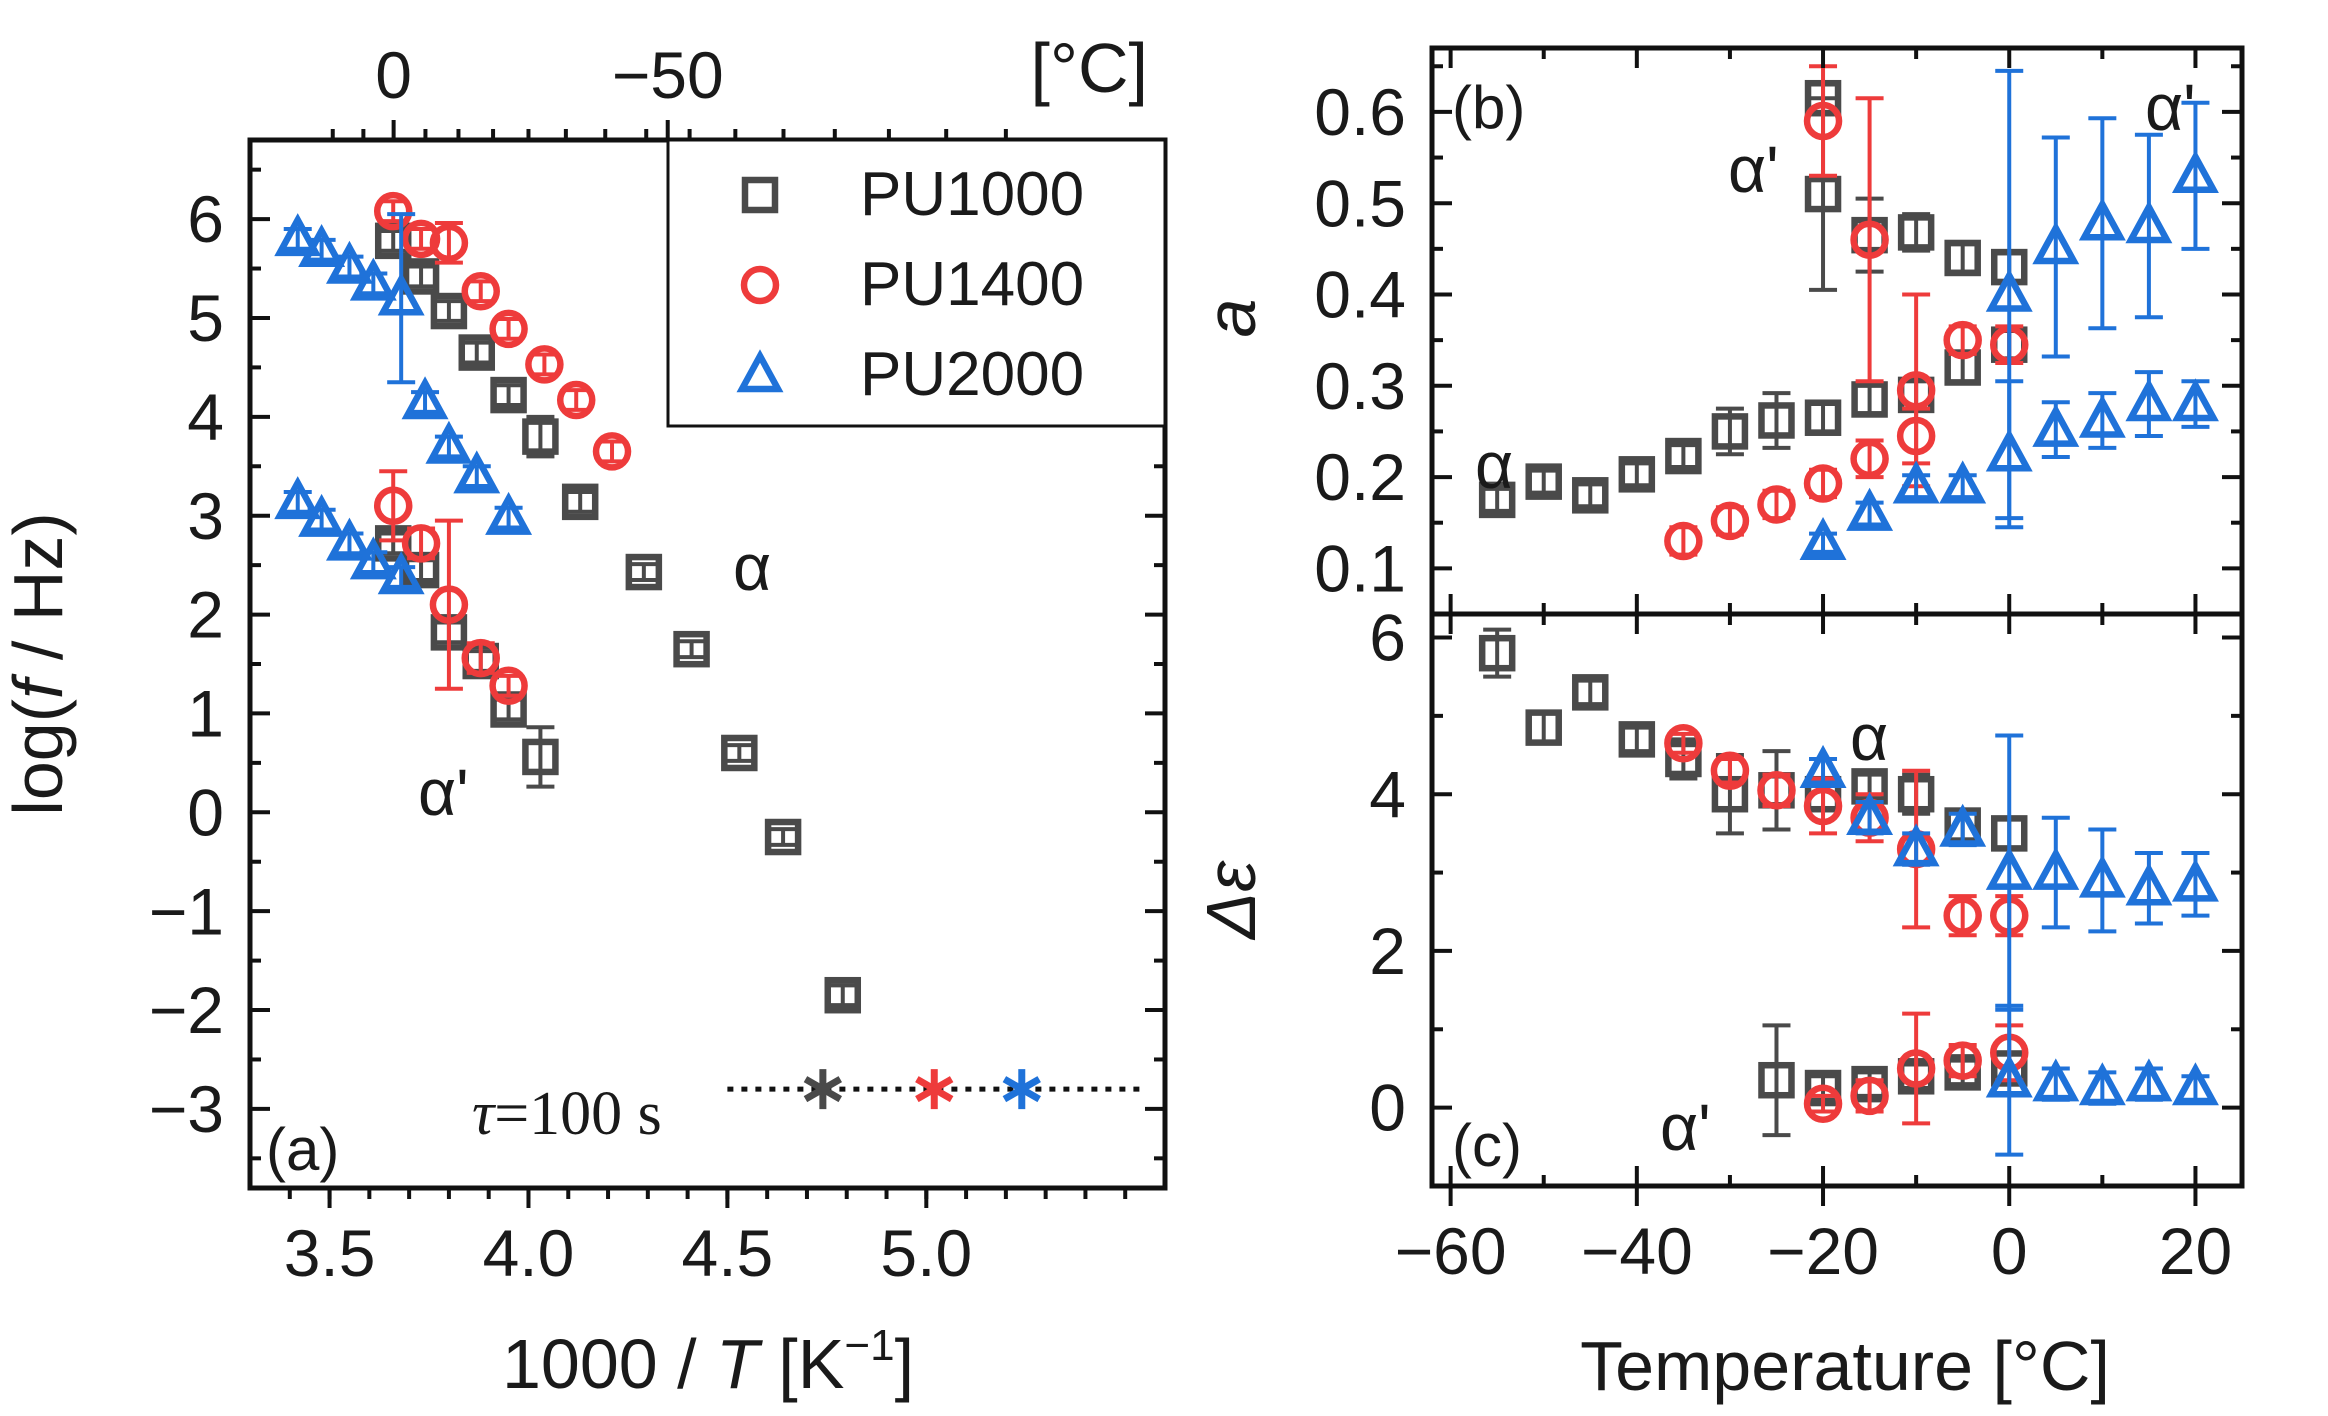 Image resolution: width=2328 pixels, height=1416 pixels. What do you see at coordinates (567, 1114) in the screenshot?
I see `tau-label: τ=100 s` at bounding box center [567, 1114].